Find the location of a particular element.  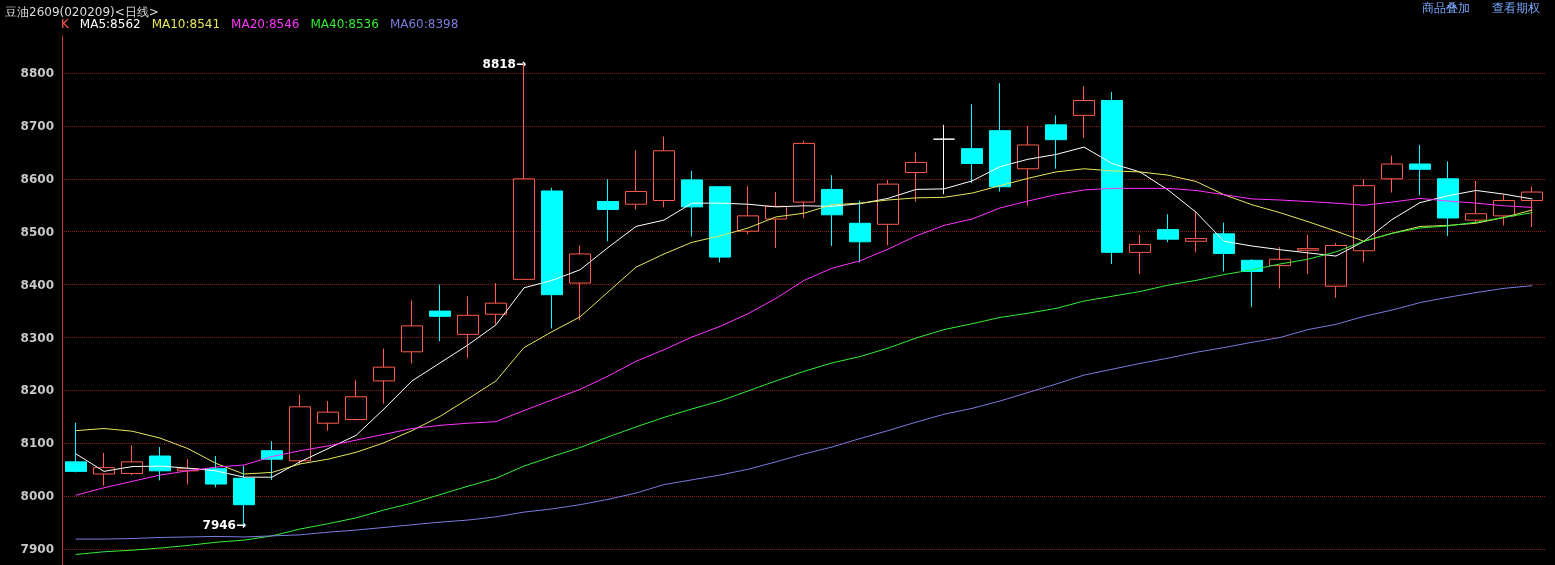

text: MA5:8562 is located at coordinates (110, 24).